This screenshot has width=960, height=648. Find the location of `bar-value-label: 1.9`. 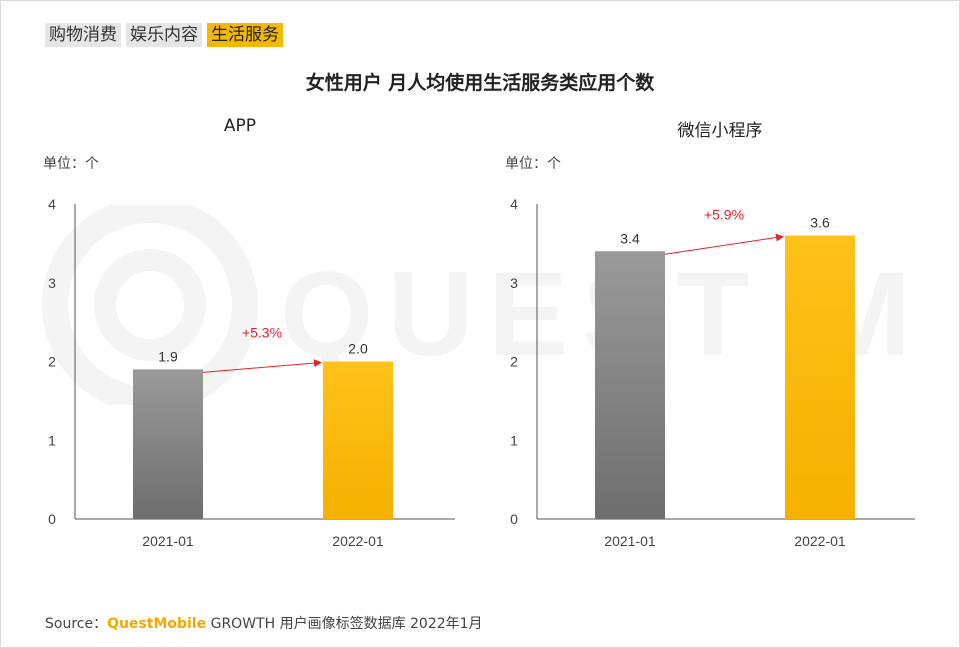

bar-value-label: 1.9 is located at coordinates (168, 356).